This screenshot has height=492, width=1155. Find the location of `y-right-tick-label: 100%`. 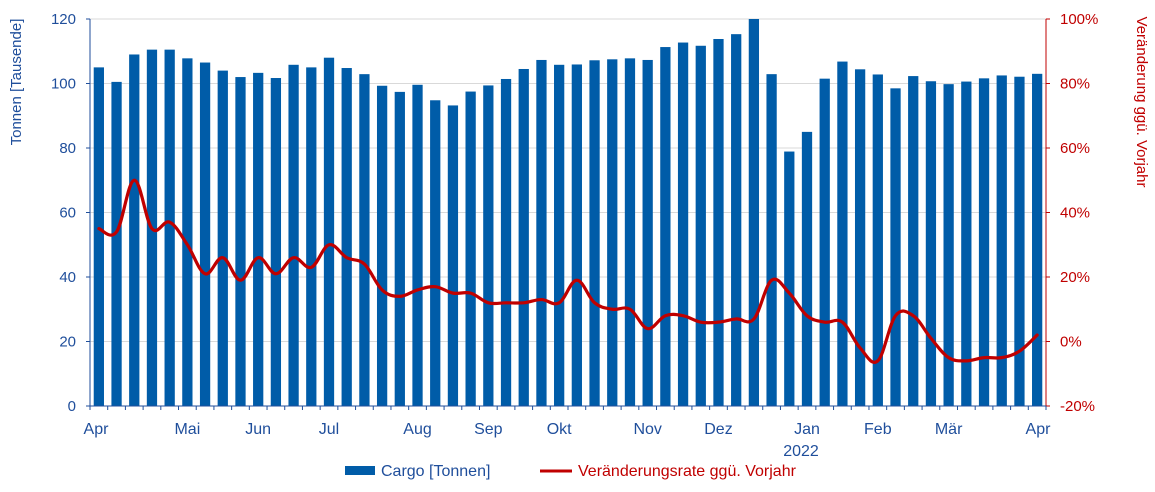

y-right-tick-label: 100% is located at coordinates (1079, 19).